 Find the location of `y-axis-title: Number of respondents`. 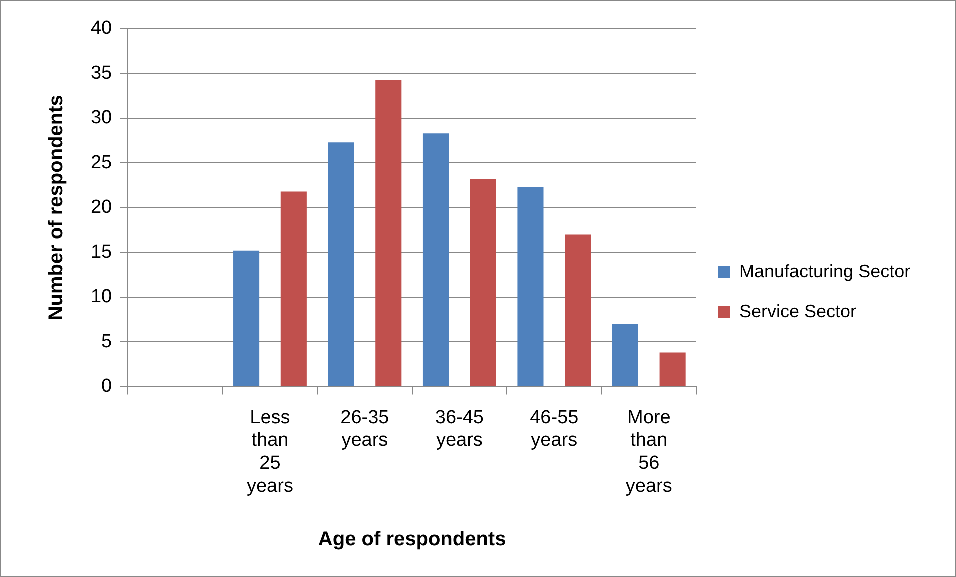

y-axis-title: Number of respondents is located at coordinates (57, 208).